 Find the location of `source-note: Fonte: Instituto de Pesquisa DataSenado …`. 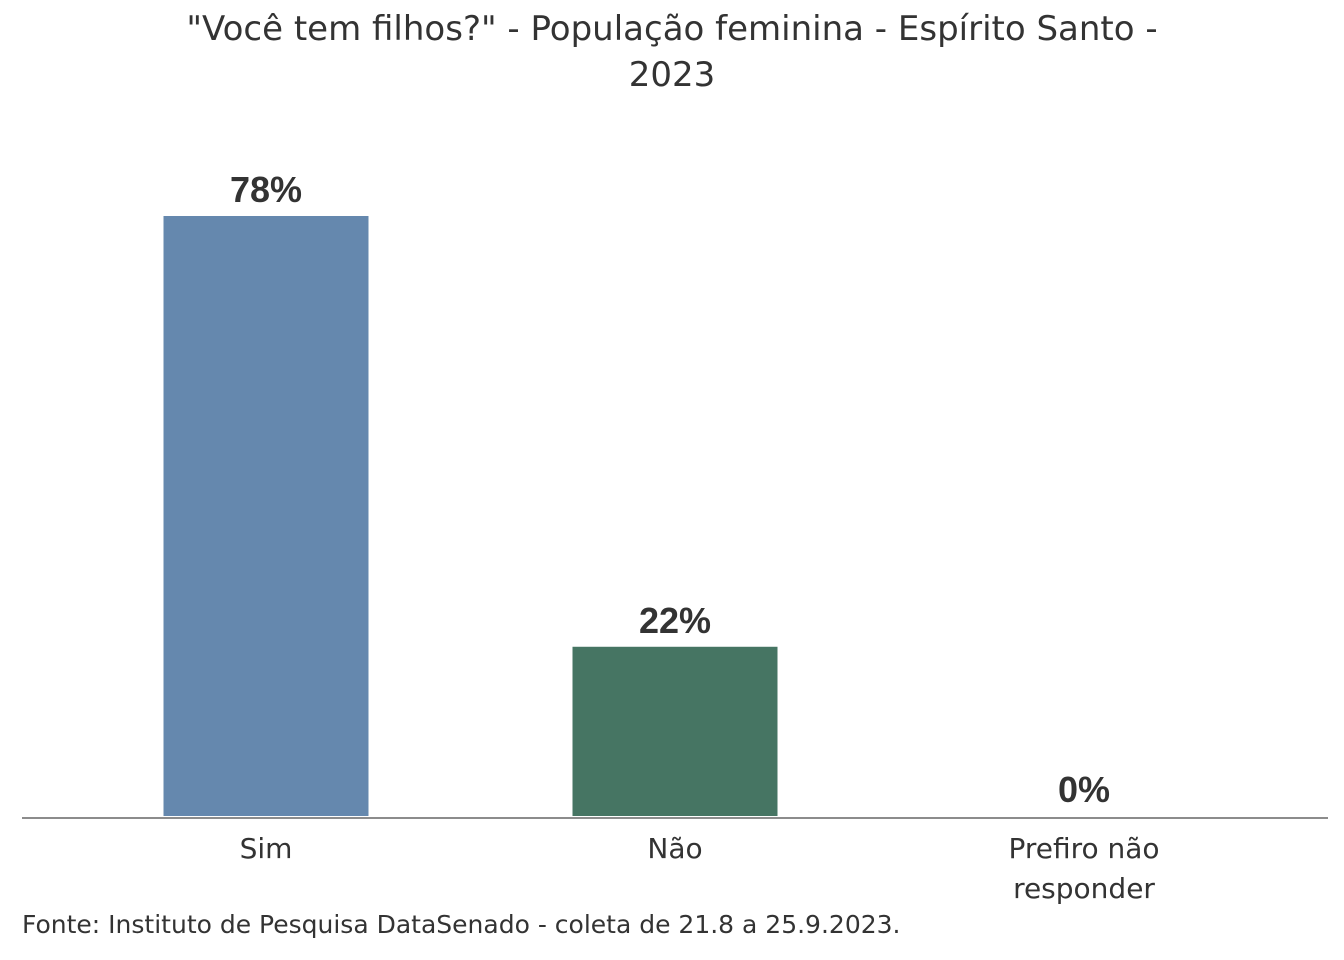

source-note: Fonte: Instituto de Pesquisa DataSenado … is located at coordinates (461, 924).